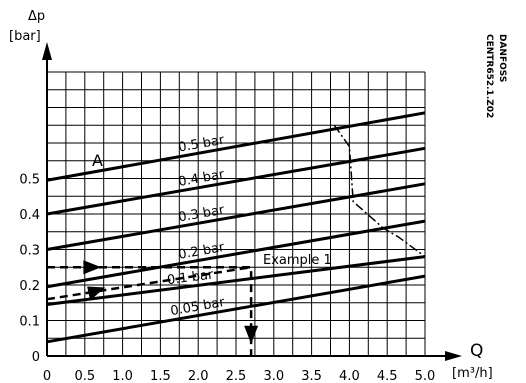 This screenshot has height=383, width=526. What do you see at coordinates (92, 267) in the screenshot?
I see `example-arrow-high` at bounding box center [92, 267].